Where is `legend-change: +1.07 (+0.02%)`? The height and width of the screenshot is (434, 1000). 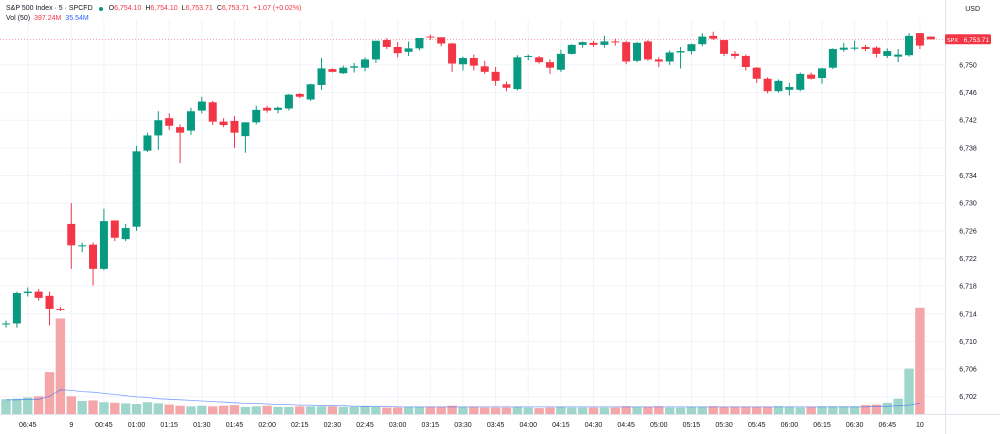 legend-change: +1.07 (+0.02%) is located at coordinates (277, 8).